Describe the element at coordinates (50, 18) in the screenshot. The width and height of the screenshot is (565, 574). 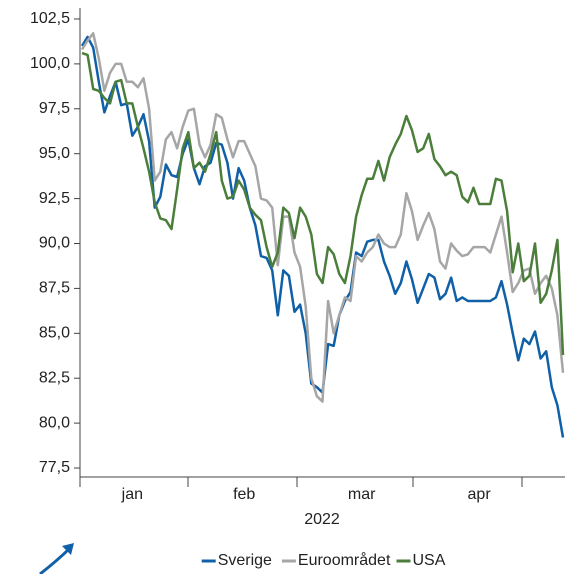
I see `y-tick-label: 102,5` at that location.